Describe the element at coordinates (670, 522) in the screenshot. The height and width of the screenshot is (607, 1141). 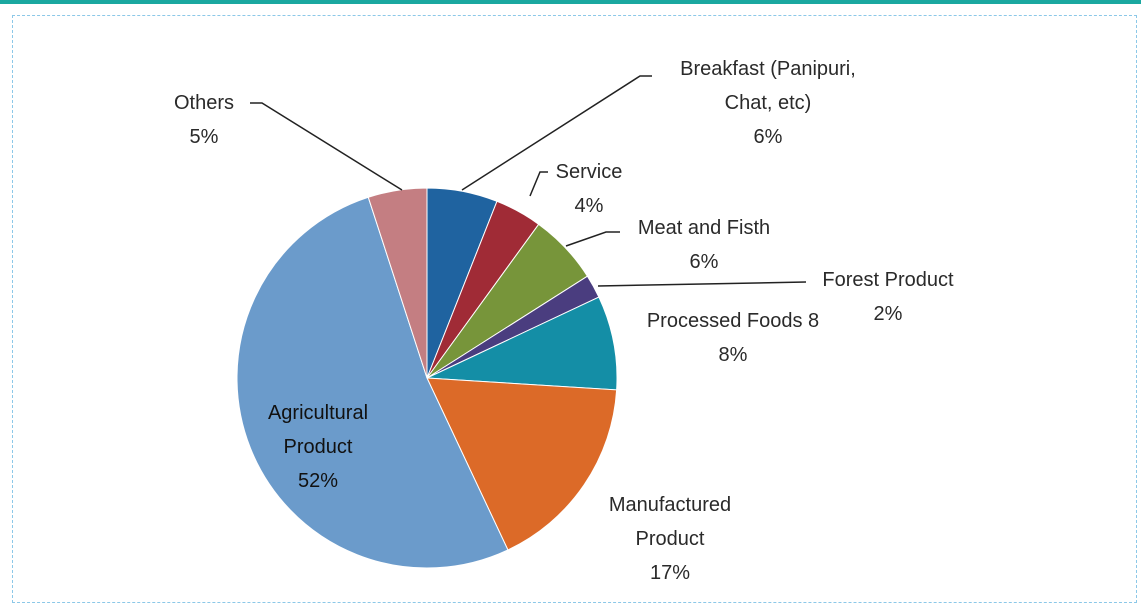
I see `category-name: Manufactured Product` at that location.